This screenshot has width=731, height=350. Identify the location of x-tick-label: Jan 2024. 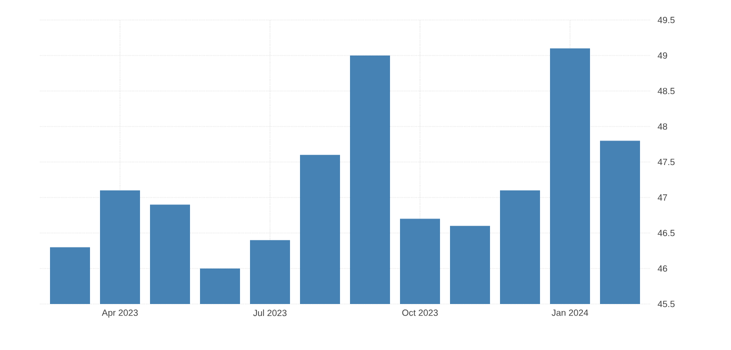
(570, 313).